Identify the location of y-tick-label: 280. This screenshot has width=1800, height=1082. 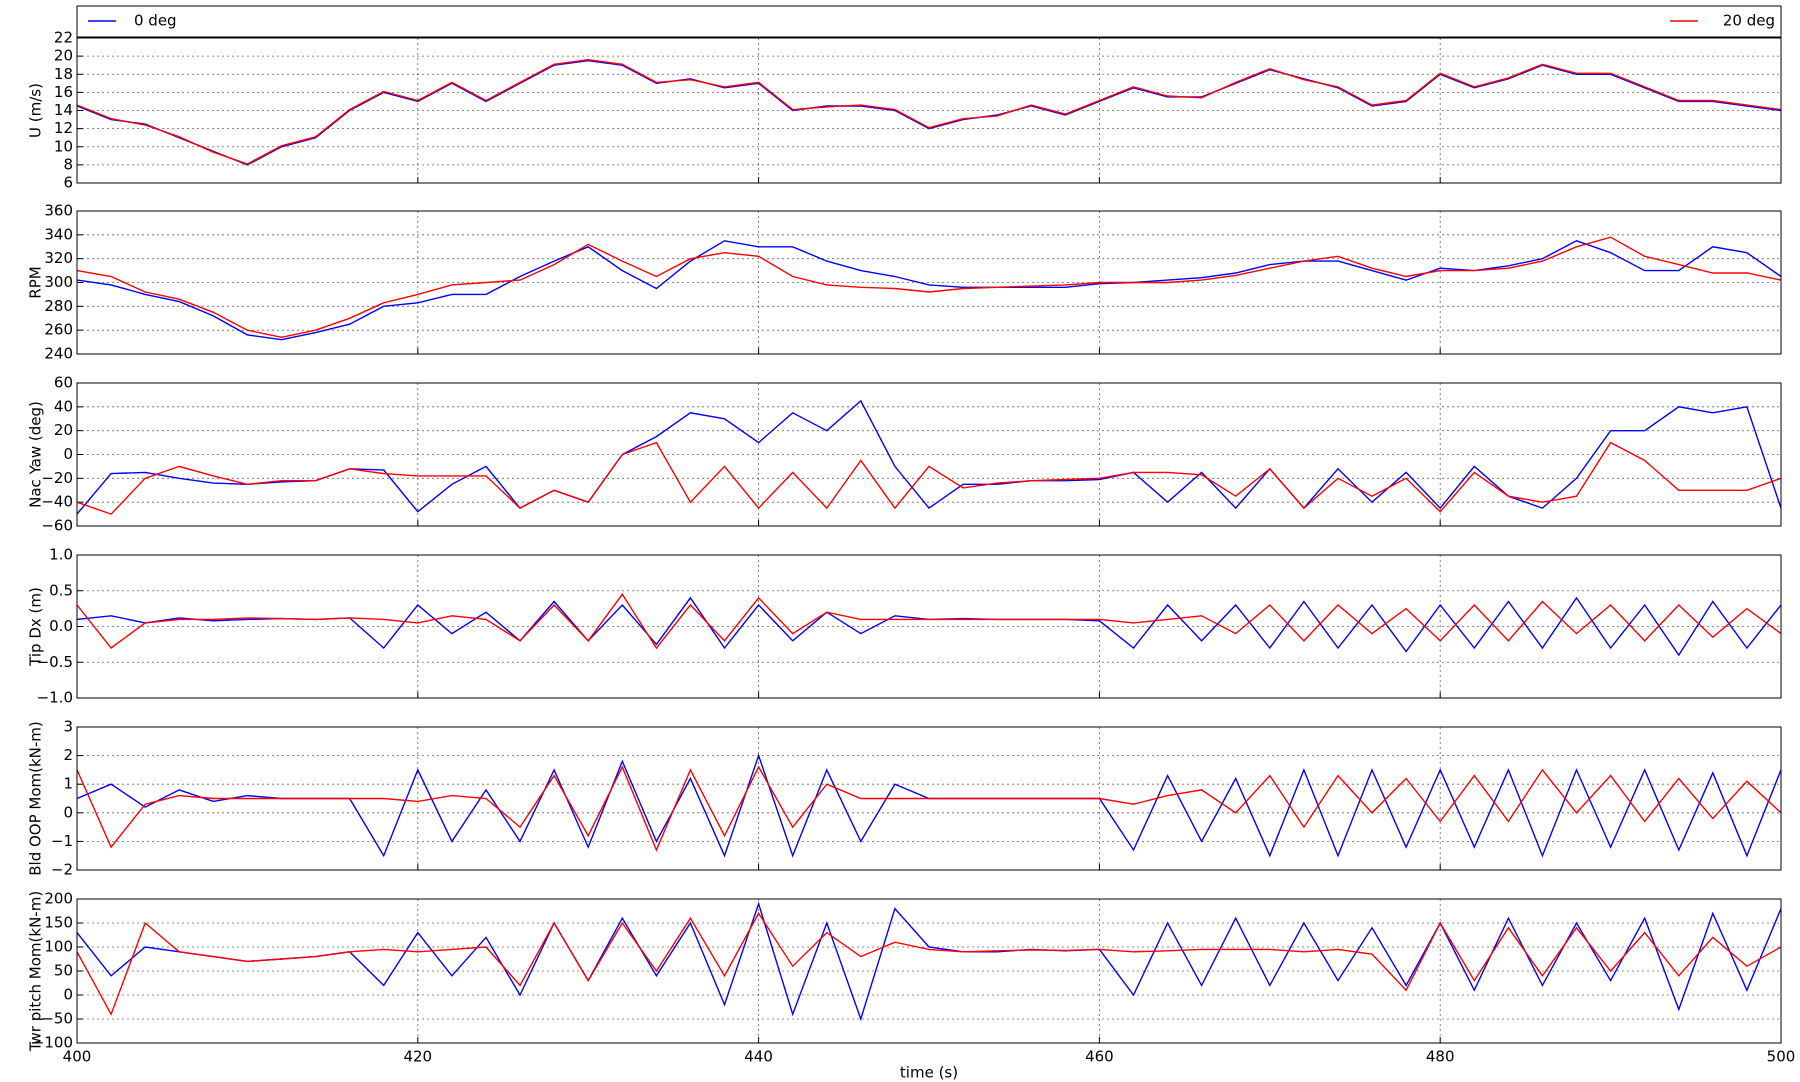
(58, 306).